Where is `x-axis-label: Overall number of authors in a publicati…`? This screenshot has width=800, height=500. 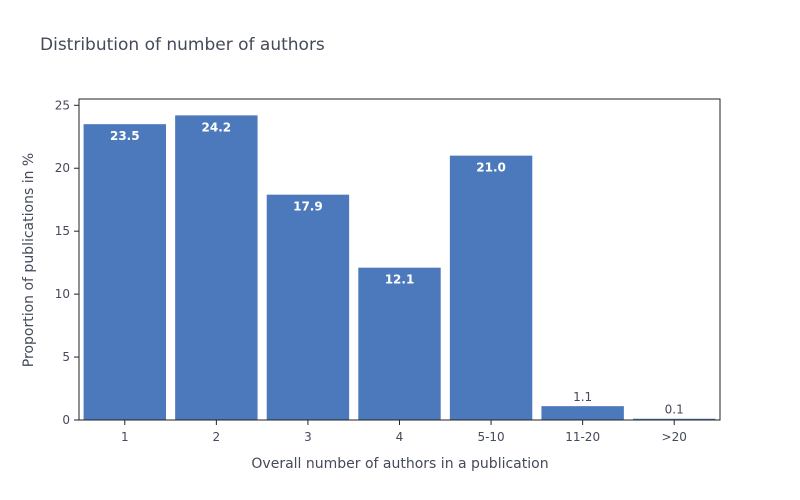 x-axis-label: Overall number of authors in a publicati… is located at coordinates (399, 464).